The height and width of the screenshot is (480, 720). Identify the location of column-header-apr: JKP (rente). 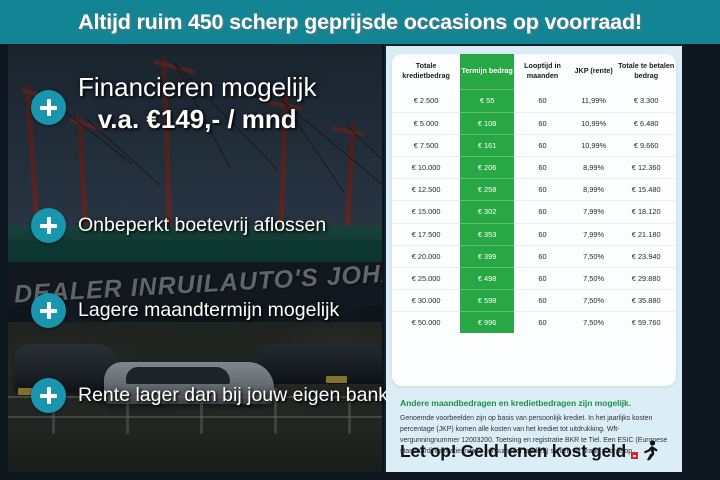
(593, 71).